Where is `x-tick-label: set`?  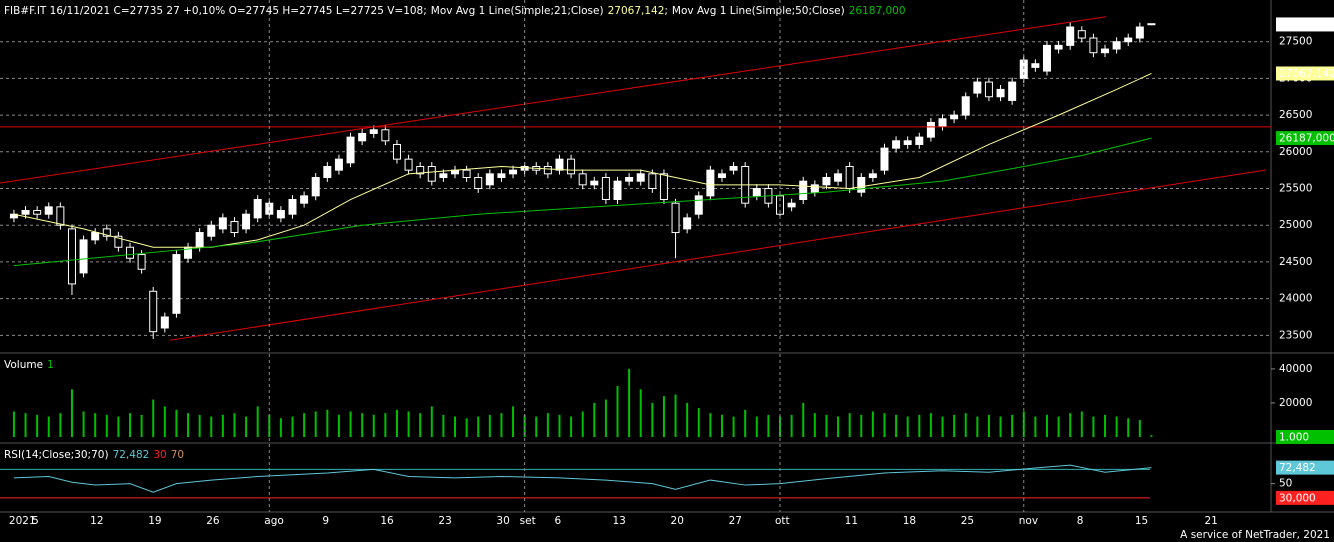
x-tick-label: set is located at coordinates (528, 521).